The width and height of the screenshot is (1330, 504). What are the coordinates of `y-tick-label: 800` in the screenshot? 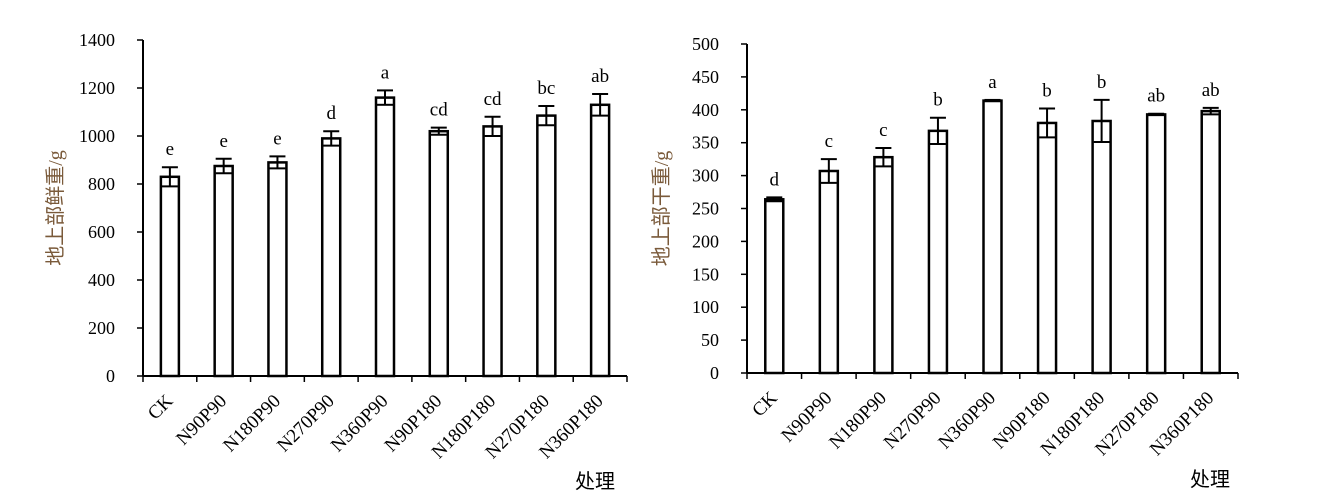 It's located at (101, 184).